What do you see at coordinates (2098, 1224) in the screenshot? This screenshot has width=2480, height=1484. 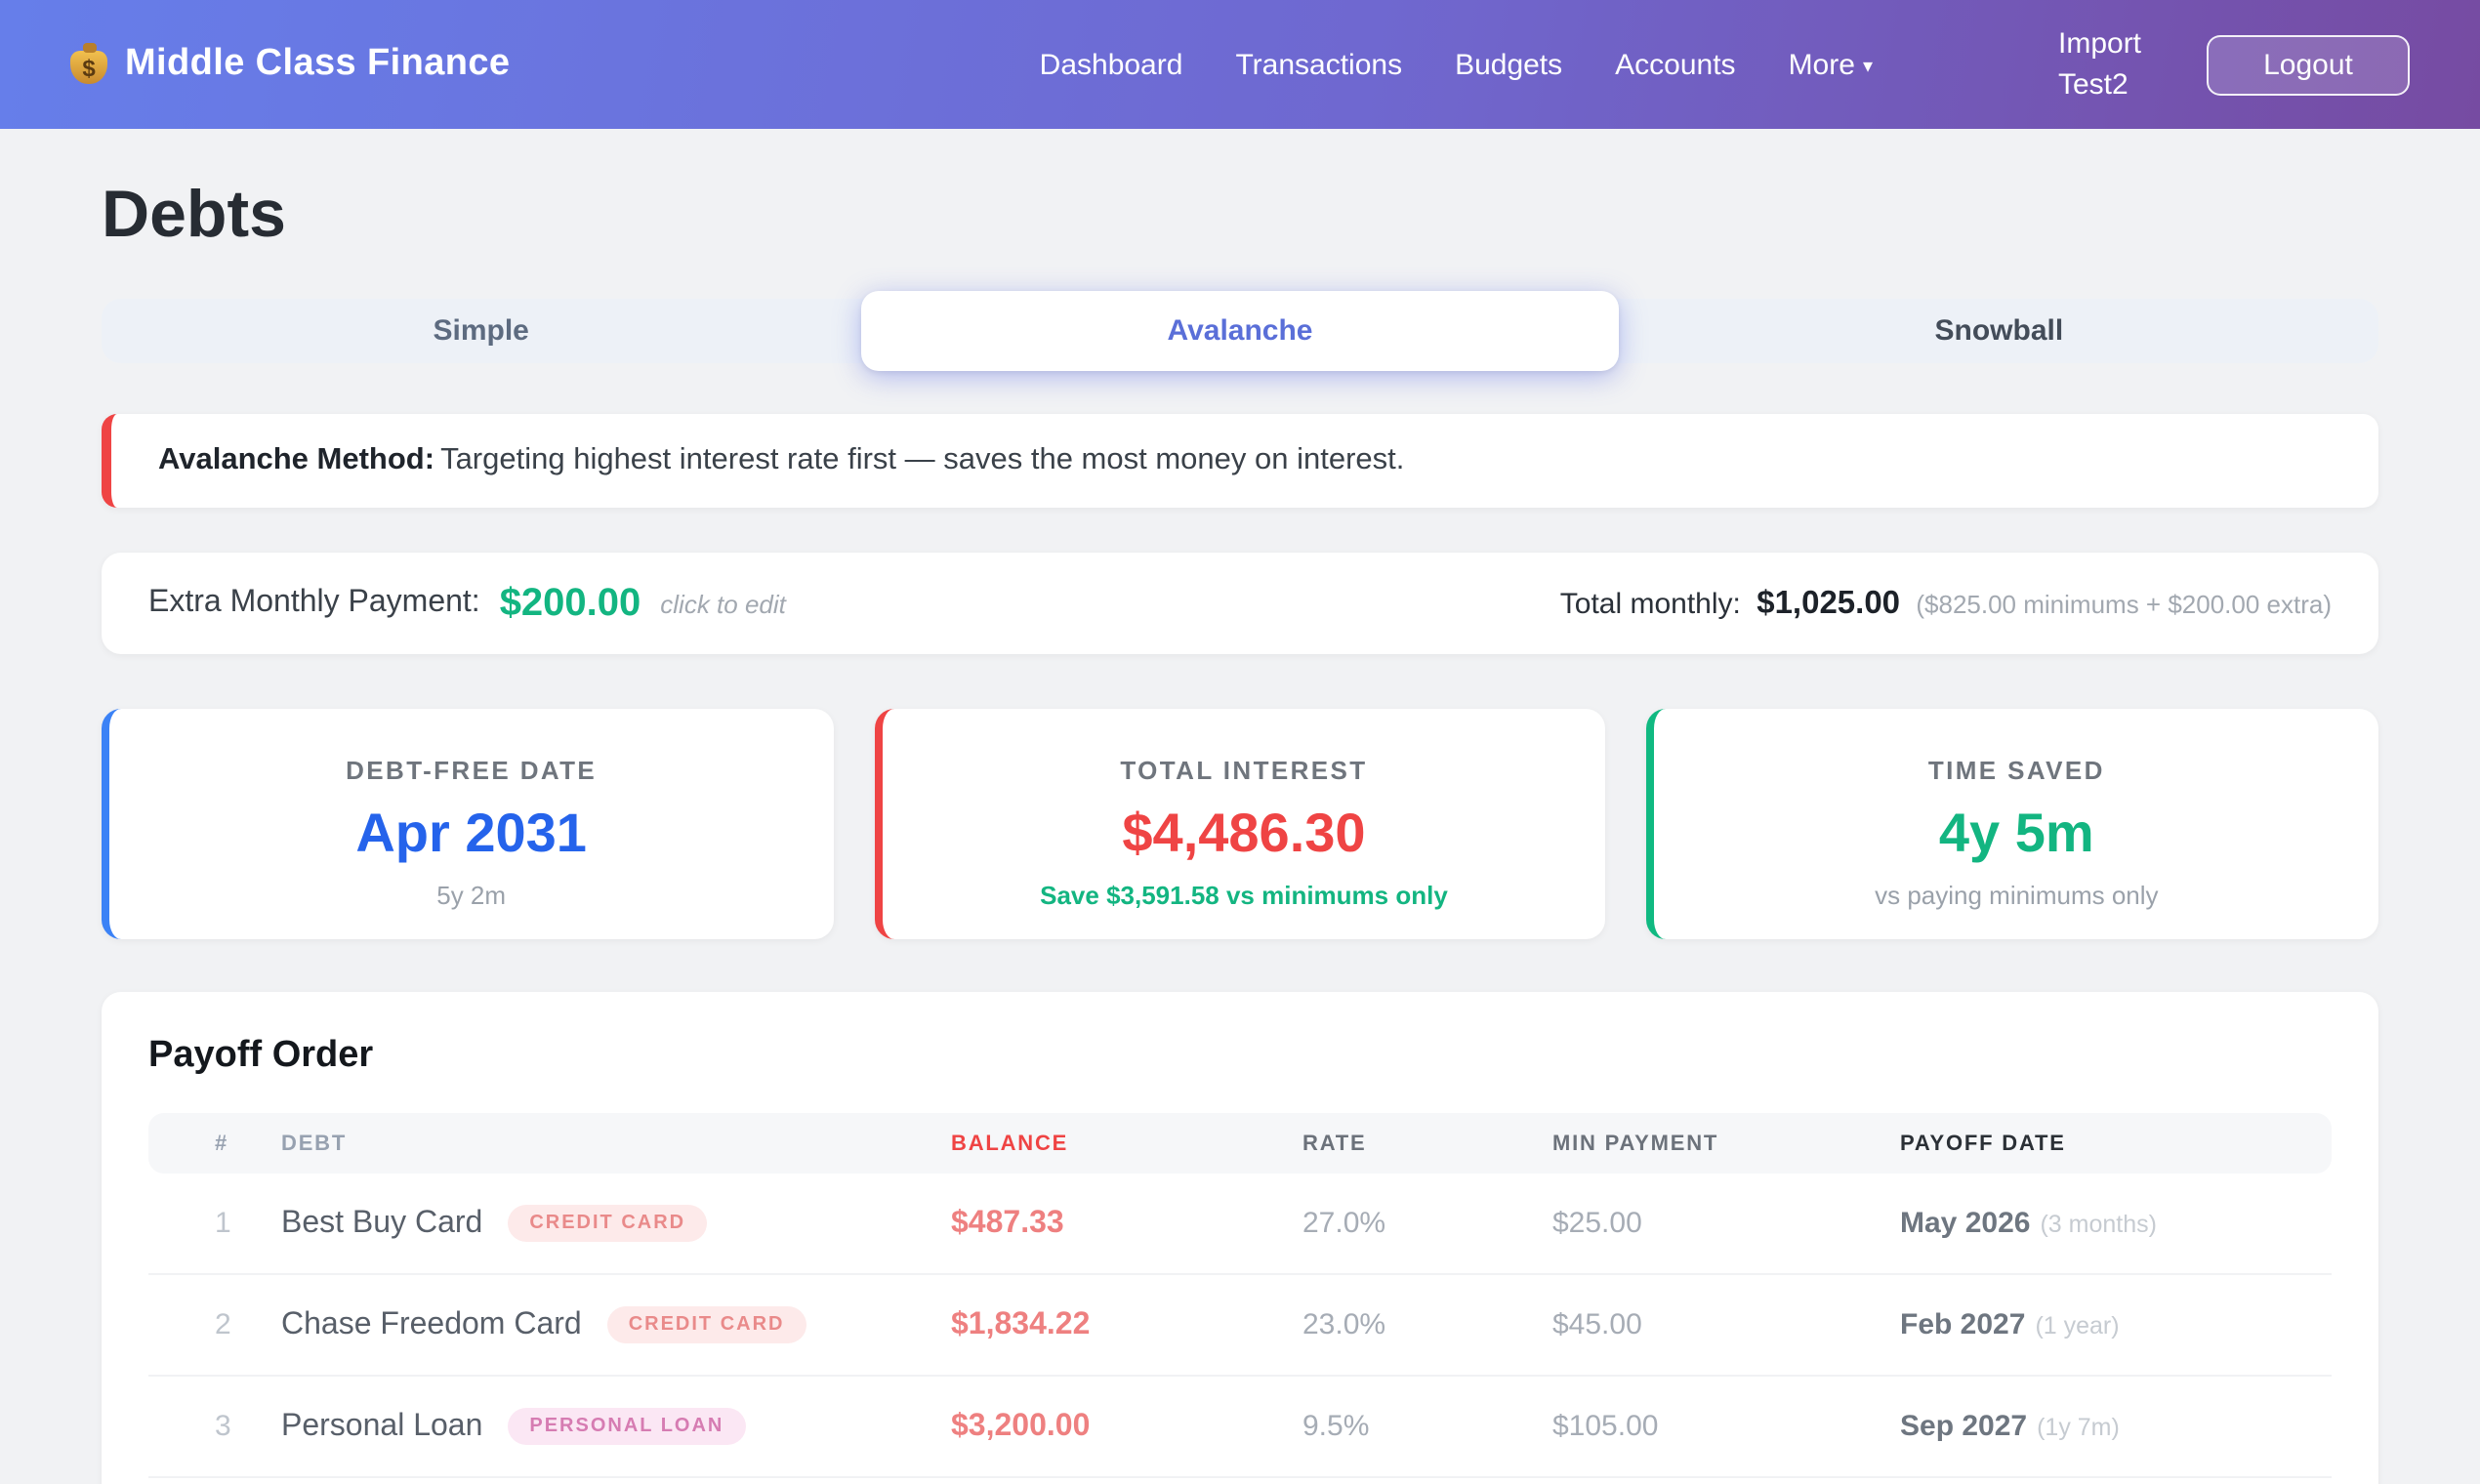 I see `payoff-note: (3 months)` at bounding box center [2098, 1224].